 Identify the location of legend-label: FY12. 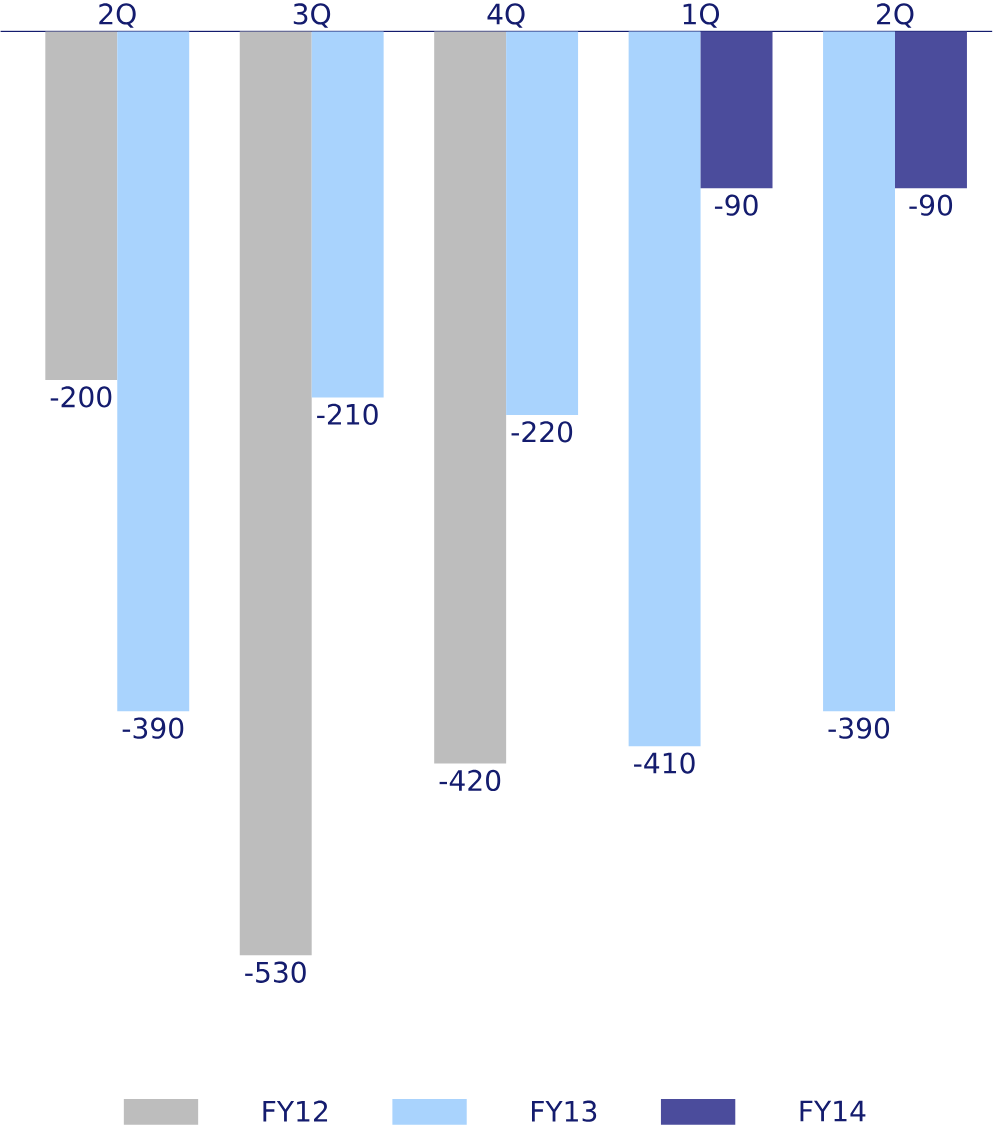
(295, 1111).